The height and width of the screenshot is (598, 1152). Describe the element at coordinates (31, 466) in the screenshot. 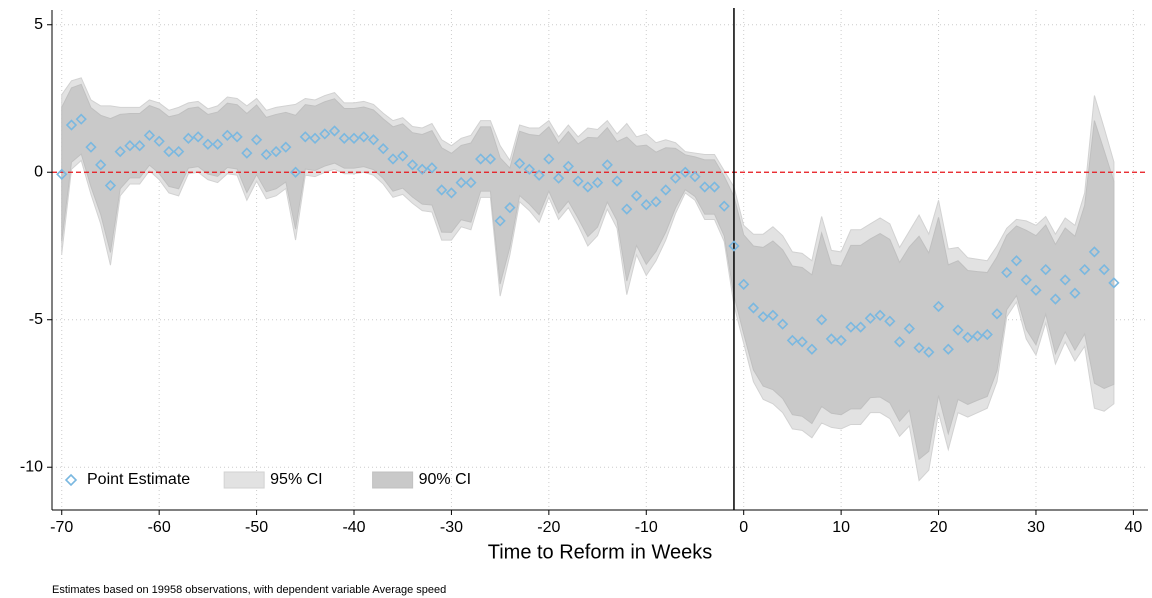

I see `y-tick-label: -10` at that location.